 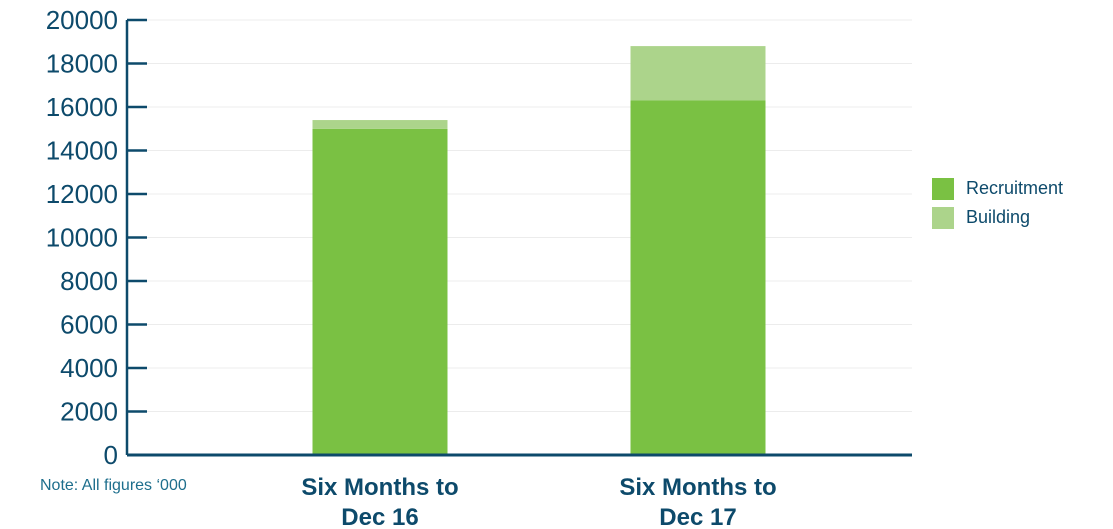 I want to click on x-category-label: Dec 17, so click(x=697, y=516).